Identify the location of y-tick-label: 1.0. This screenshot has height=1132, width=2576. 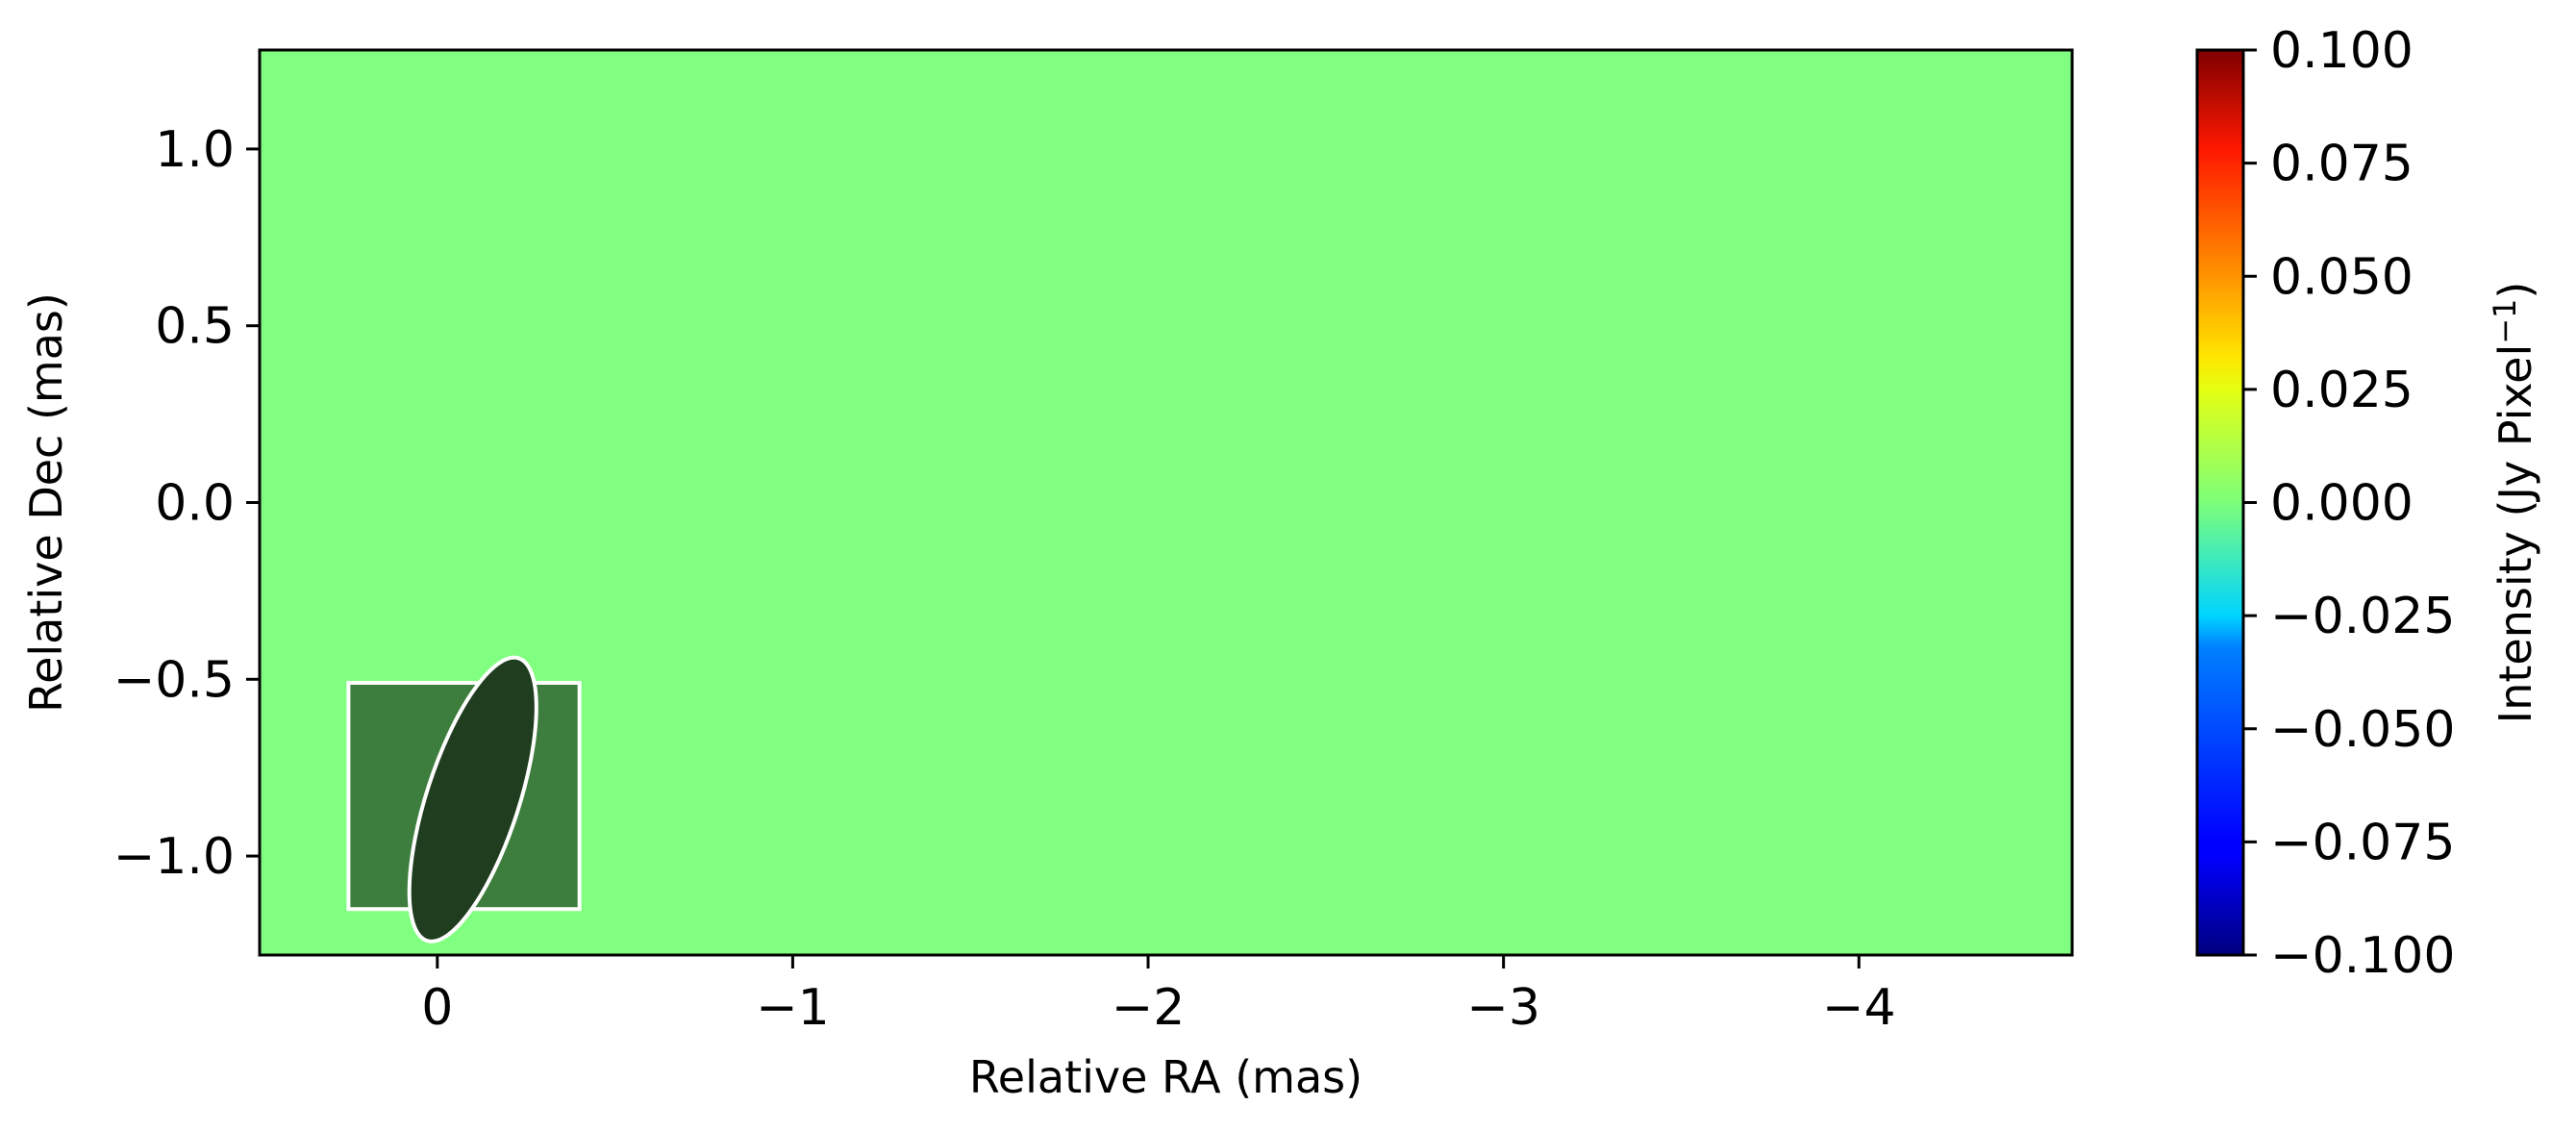
(195, 150).